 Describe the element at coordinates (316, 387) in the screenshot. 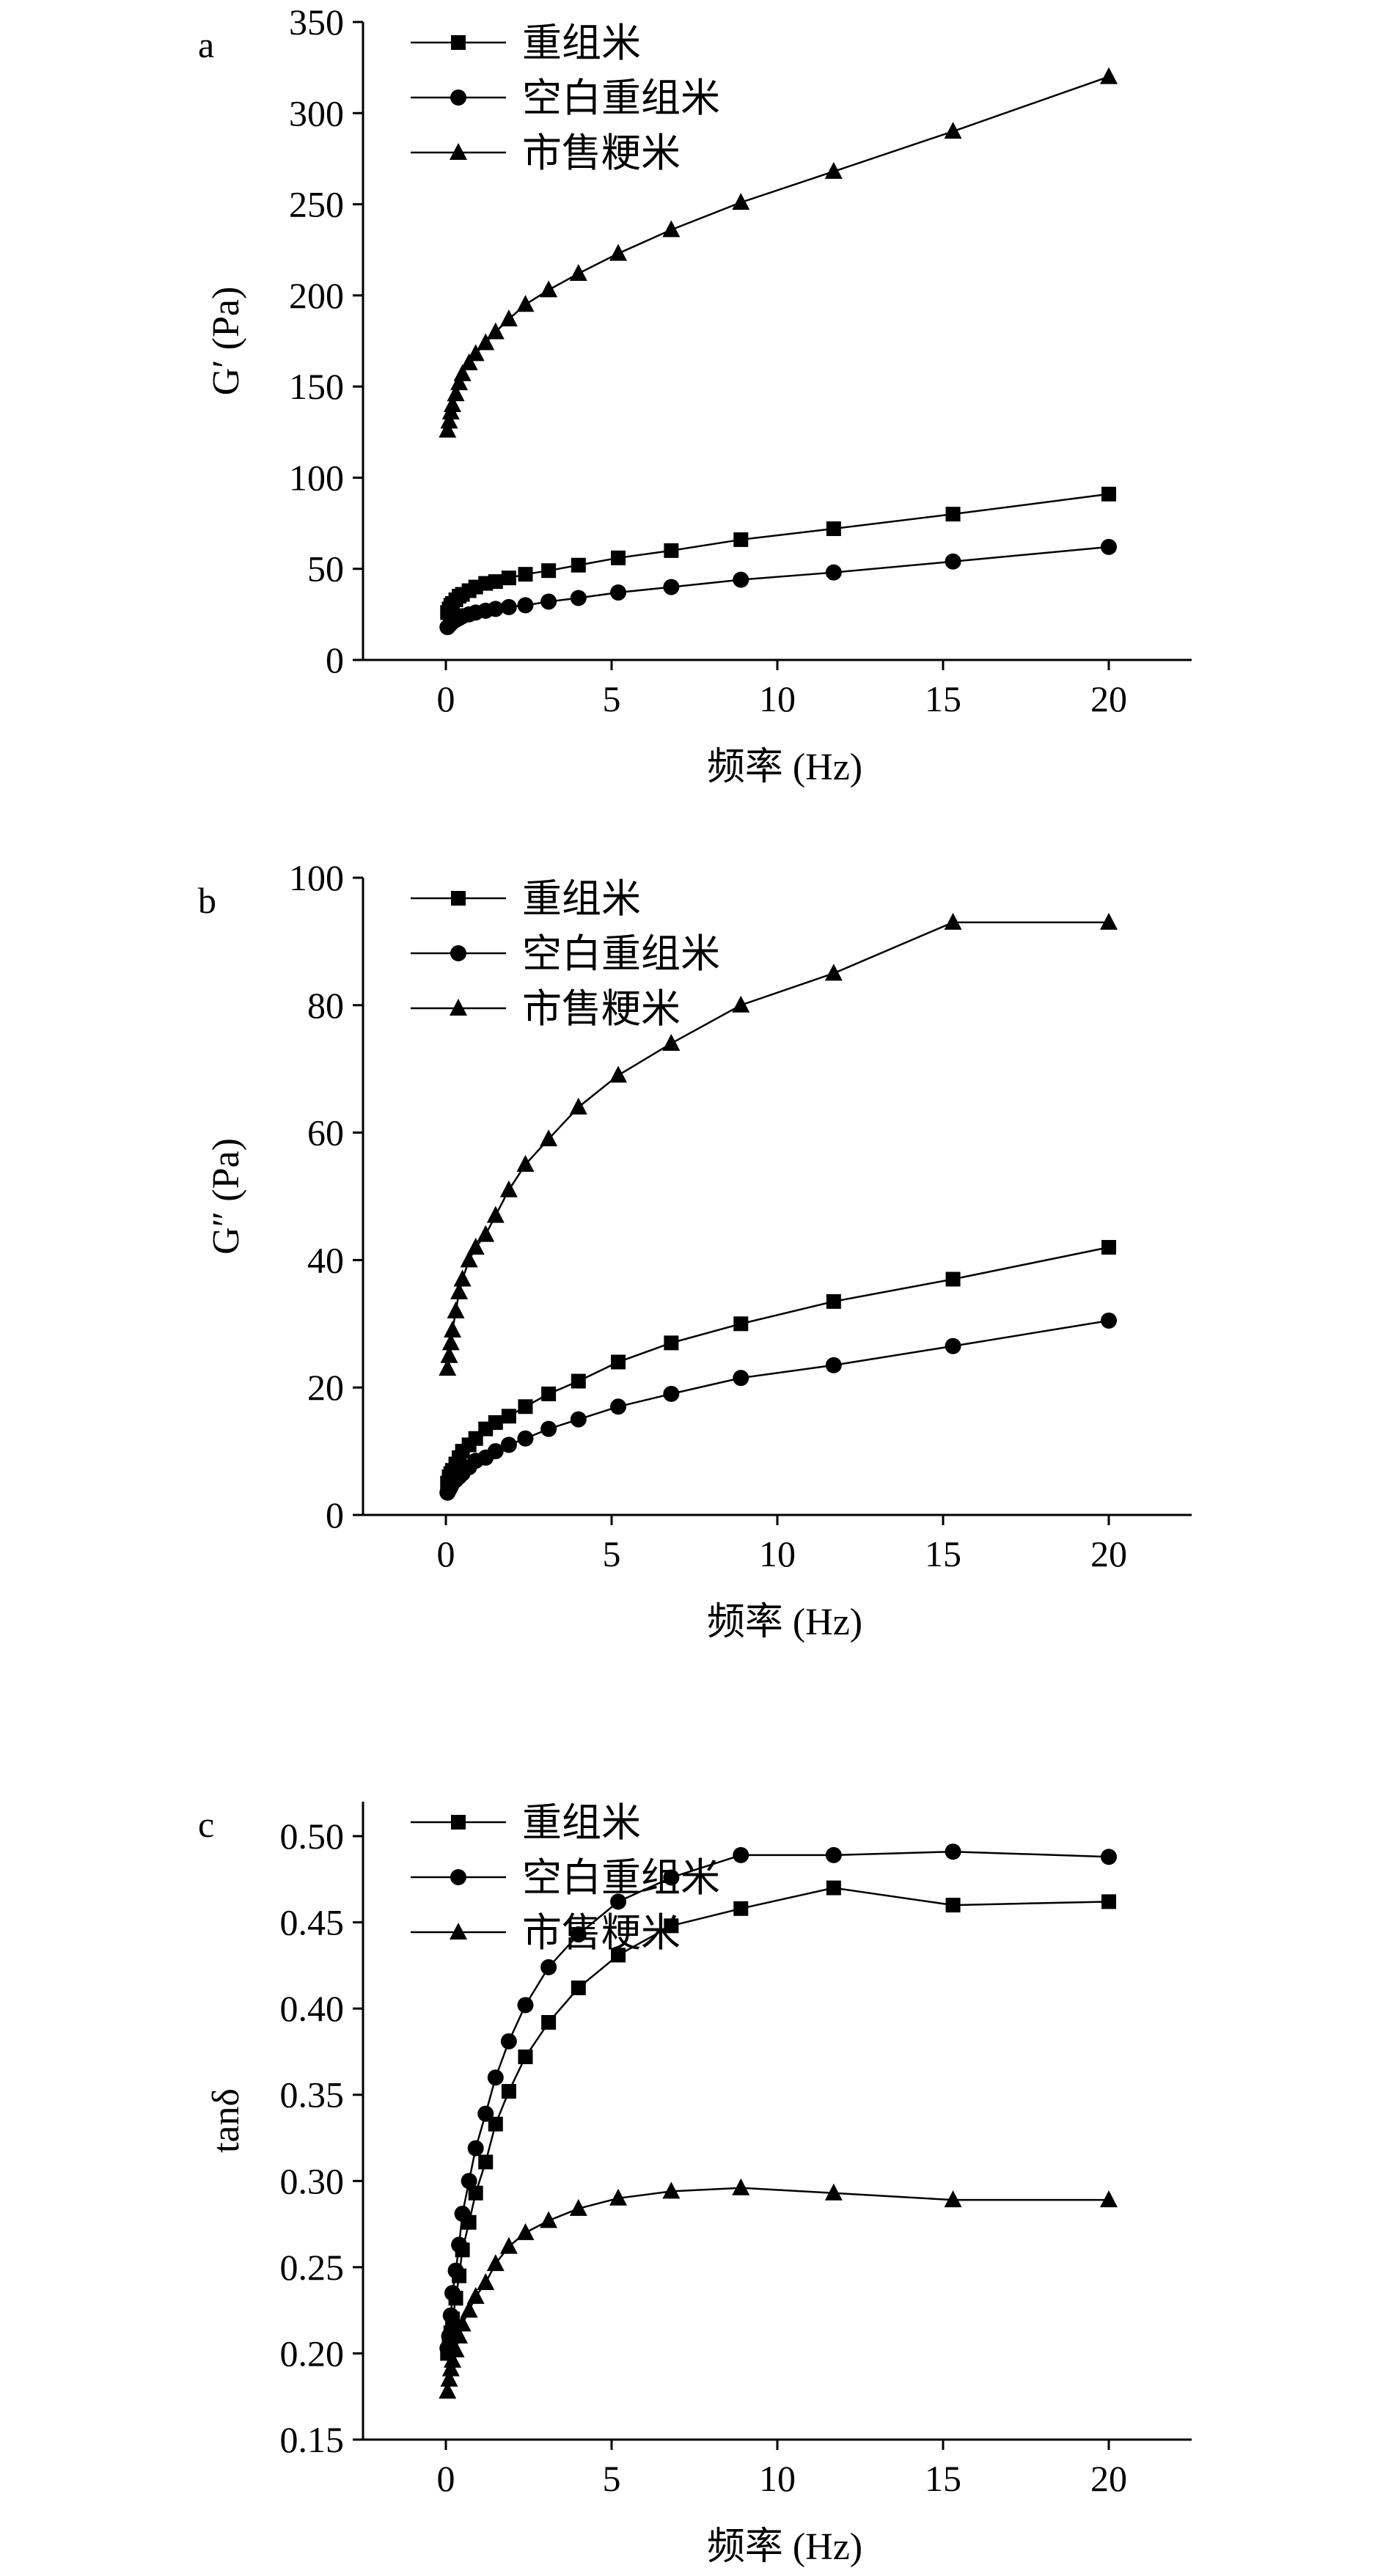

I see `y-tick-label: 150` at that location.